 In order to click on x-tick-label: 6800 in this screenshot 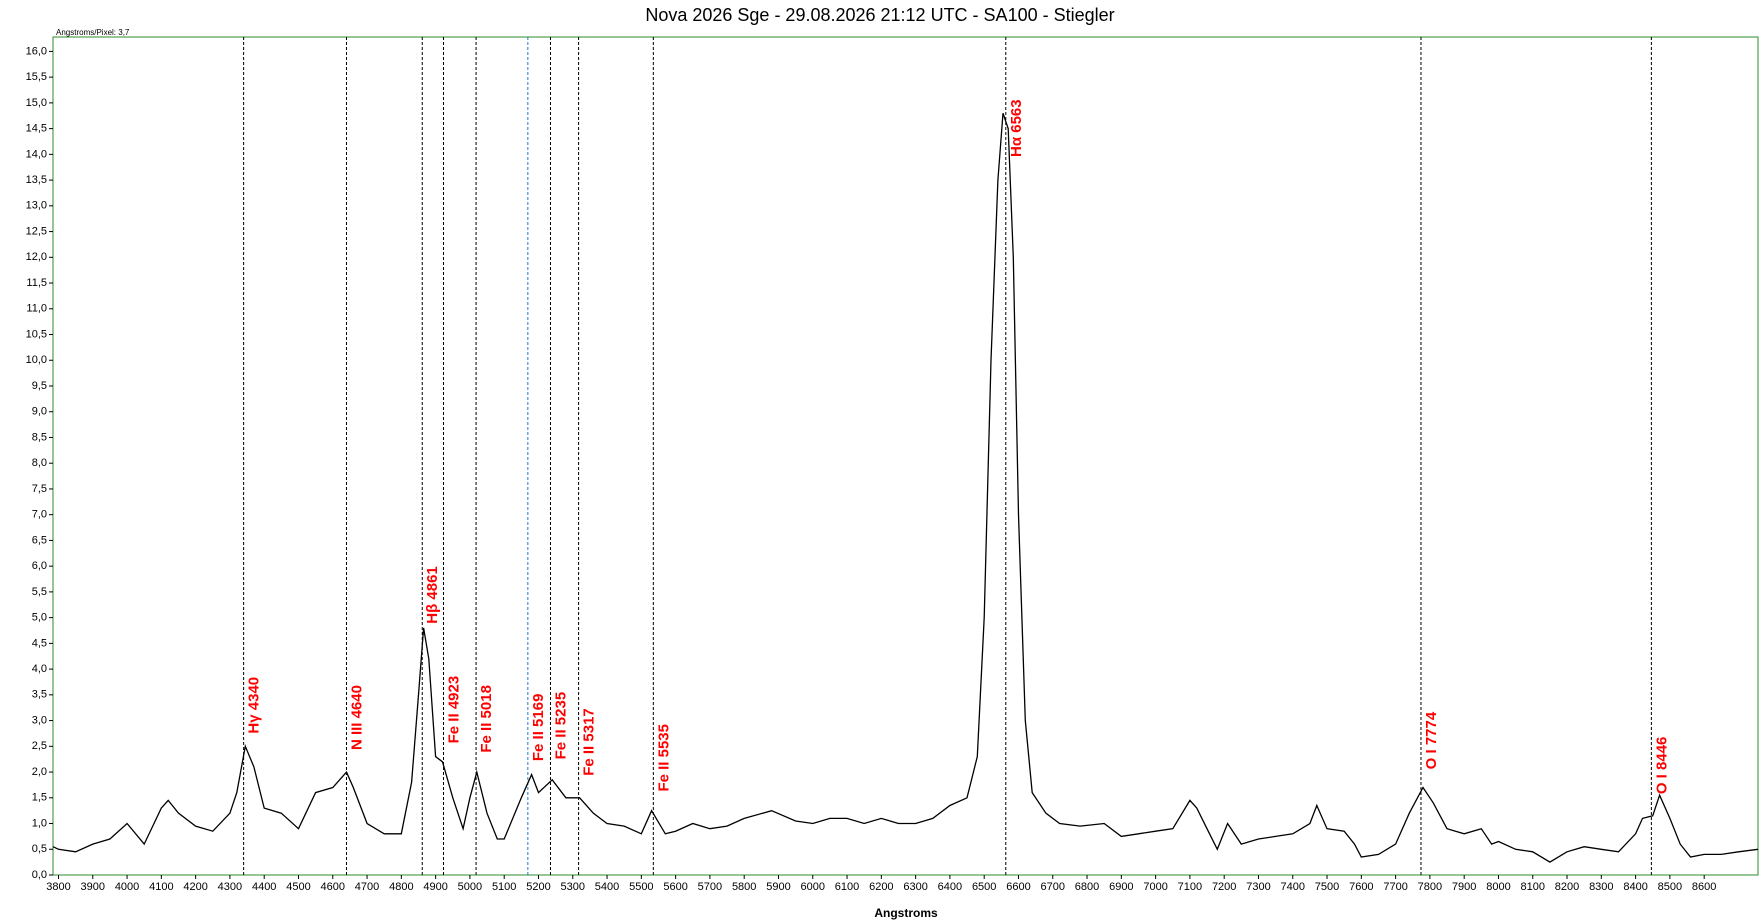, I will do `click(1087, 887)`.